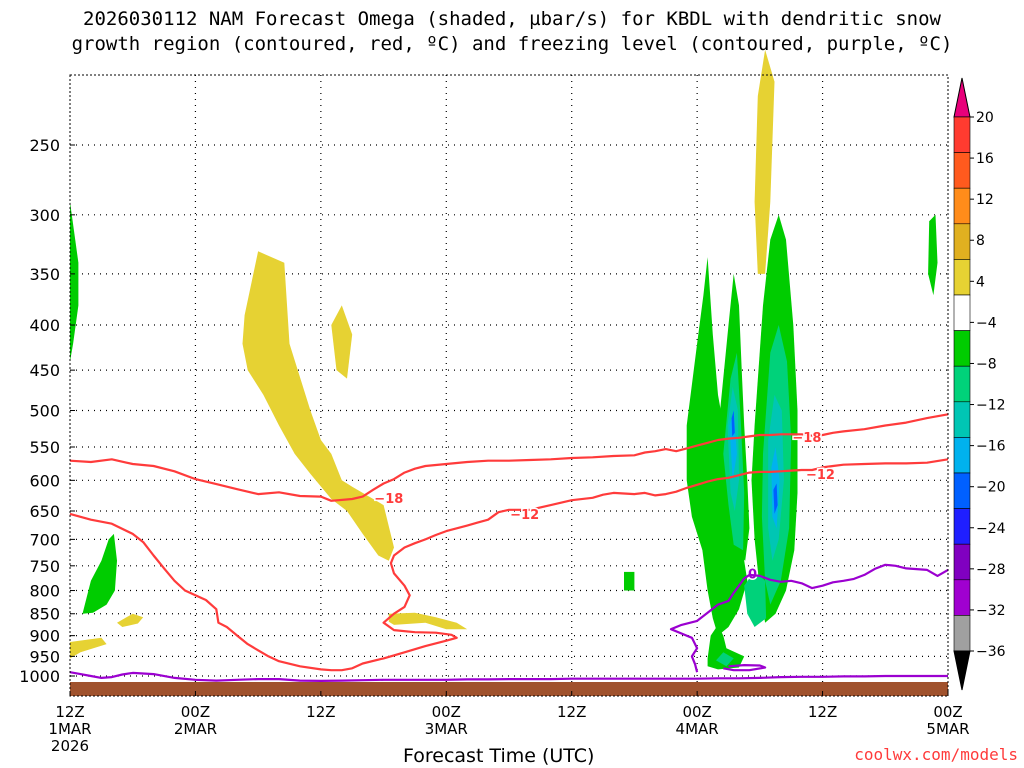  Describe the element at coordinates (947, 712) in the screenshot. I see `x-tick-label-7-0: 00Z` at that location.